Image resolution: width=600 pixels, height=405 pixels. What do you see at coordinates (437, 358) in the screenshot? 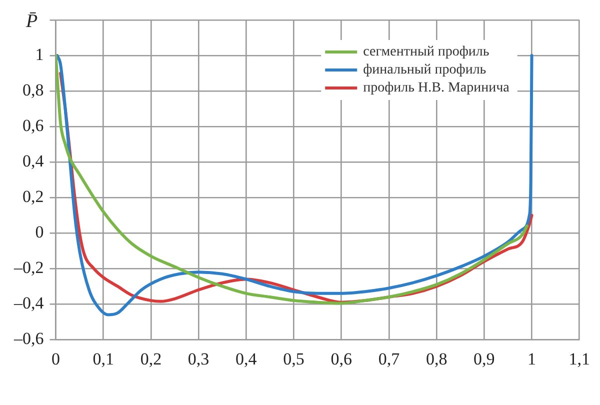
I see `x-tick-label: 0,8` at bounding box center [437, 358].